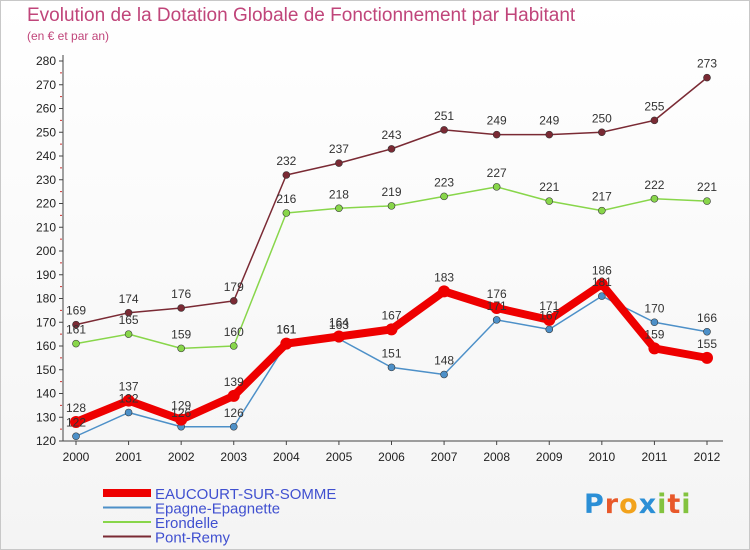  I want to click on data-label: 179, so click(234, 287).